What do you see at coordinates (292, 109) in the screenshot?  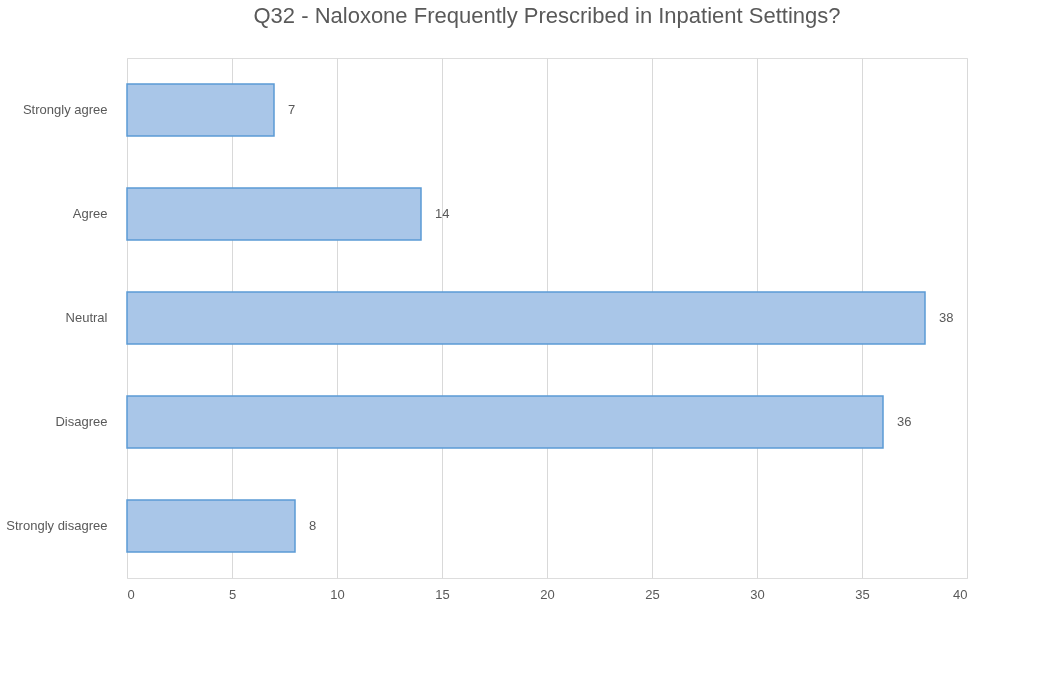 I see `data-label: 7` at bounding box center [292, 109].